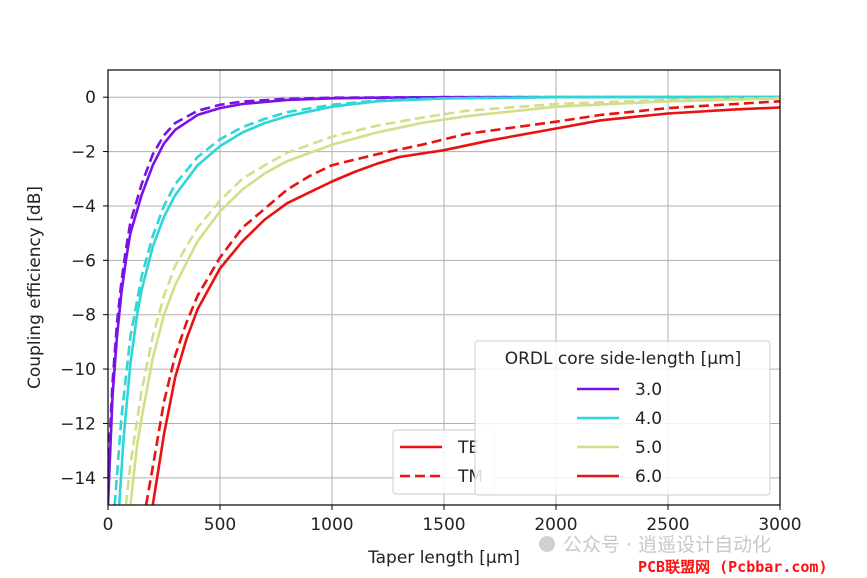 The height and width of the screenshot is (578, 867). What do you see at coordinates (468, 448) in the screenshot?
I see `legend-style-label: TE` at bounding box center [468, 448].